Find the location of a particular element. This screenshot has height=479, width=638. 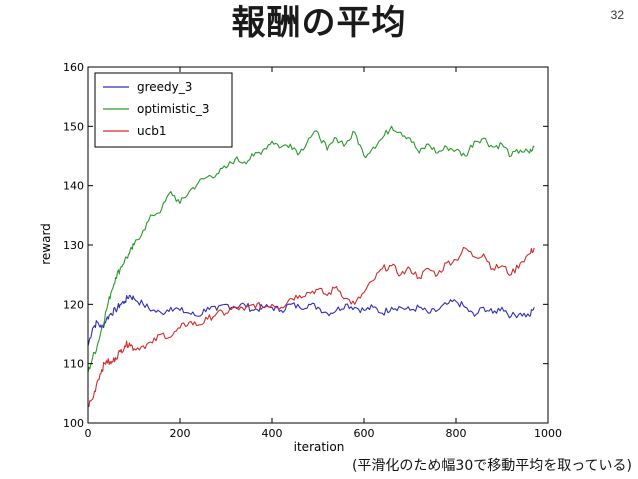

legend-label: ucb1 is located at coordinates (151, 131).